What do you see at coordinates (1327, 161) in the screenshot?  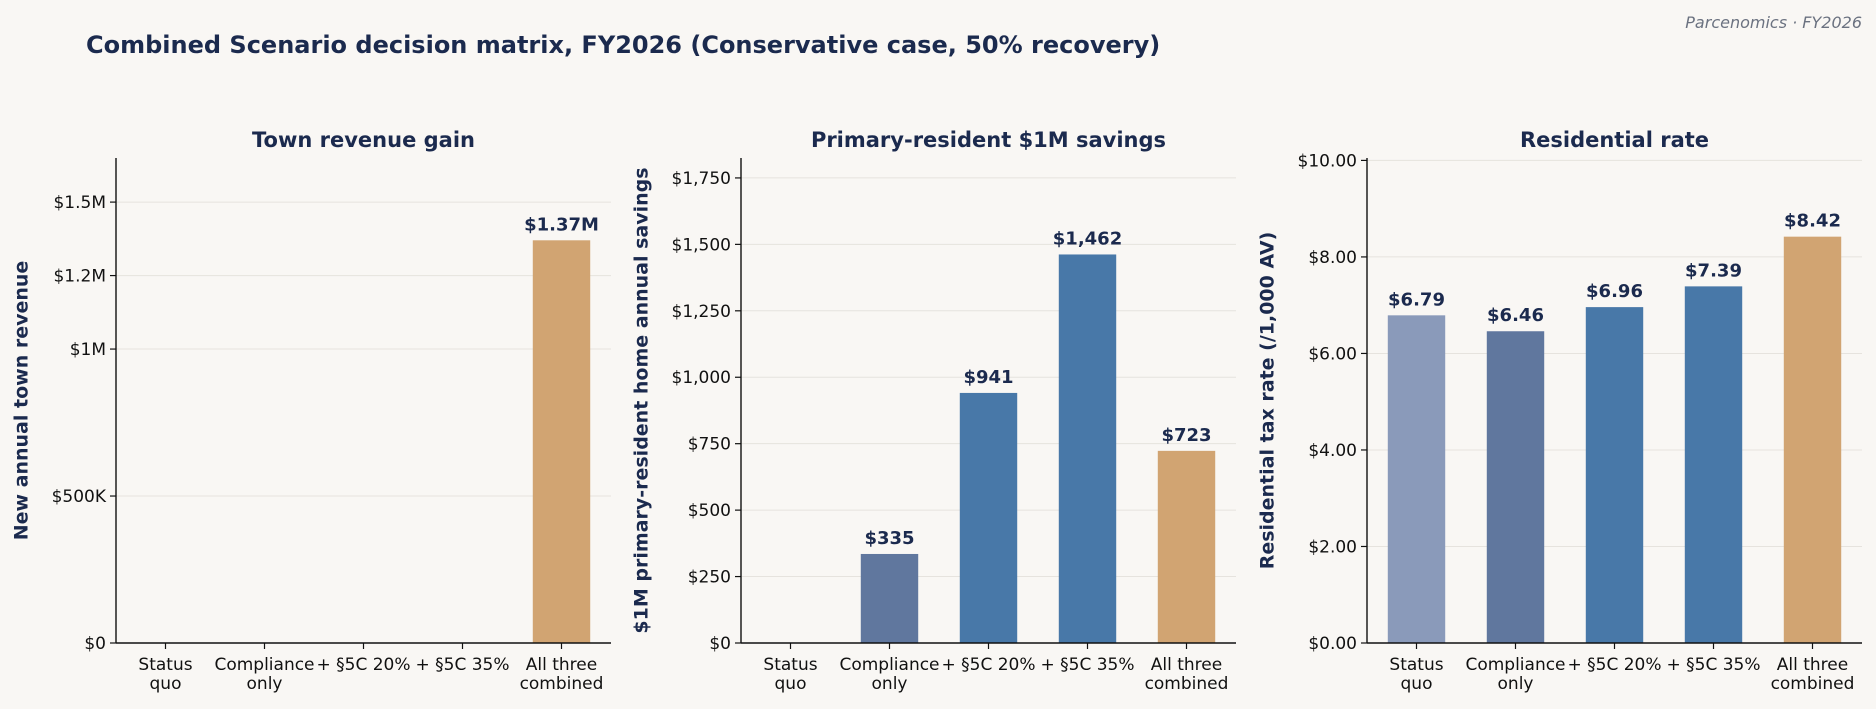 I see `y-tick-label: $10.00` at bounding box center [1327, 161].